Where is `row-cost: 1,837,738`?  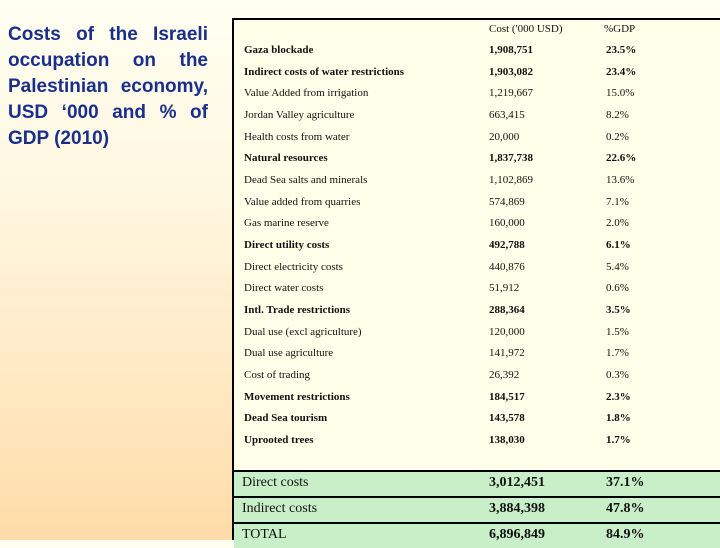 row-cost: 1,837,738 is located at coordinates (511, 158).